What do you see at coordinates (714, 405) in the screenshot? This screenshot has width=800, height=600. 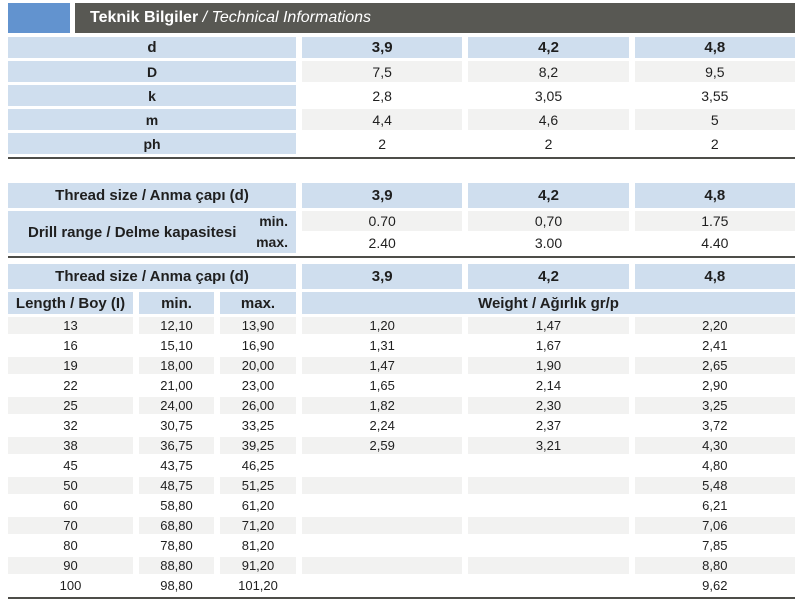 I see `weight-value: 3,25` at bounding box center [714, 405].